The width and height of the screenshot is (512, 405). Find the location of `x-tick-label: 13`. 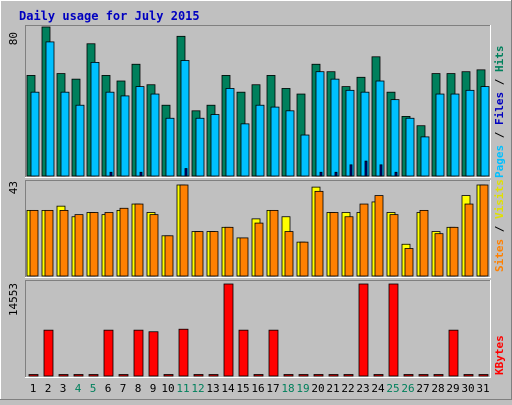

x-tick-label: 13 is located at coordinates (212, 388).